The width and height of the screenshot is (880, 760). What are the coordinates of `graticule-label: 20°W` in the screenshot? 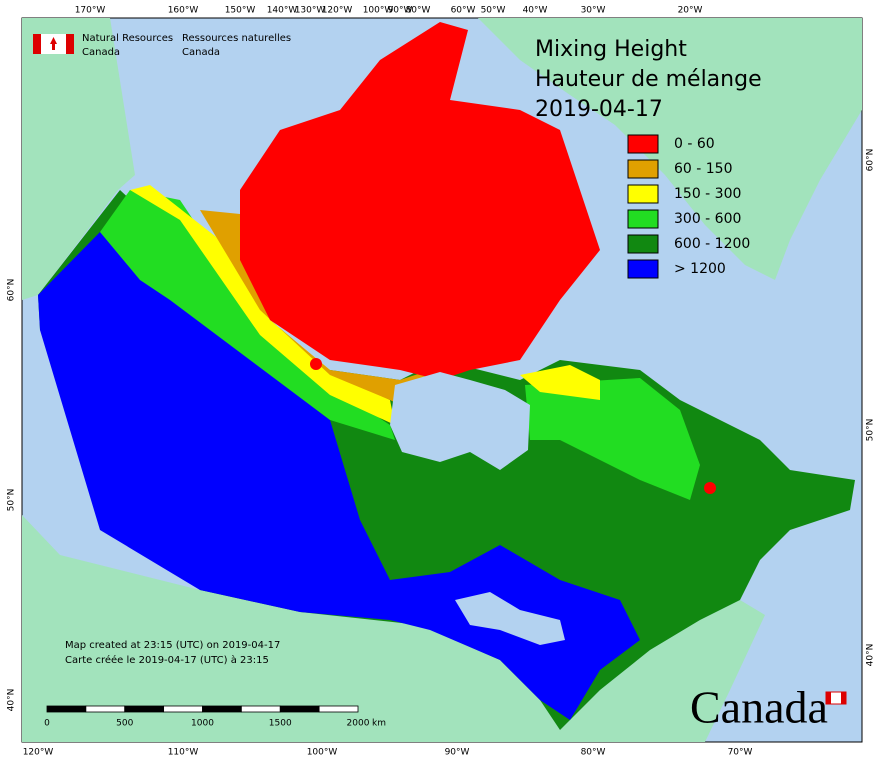 It's located at (690, 11).